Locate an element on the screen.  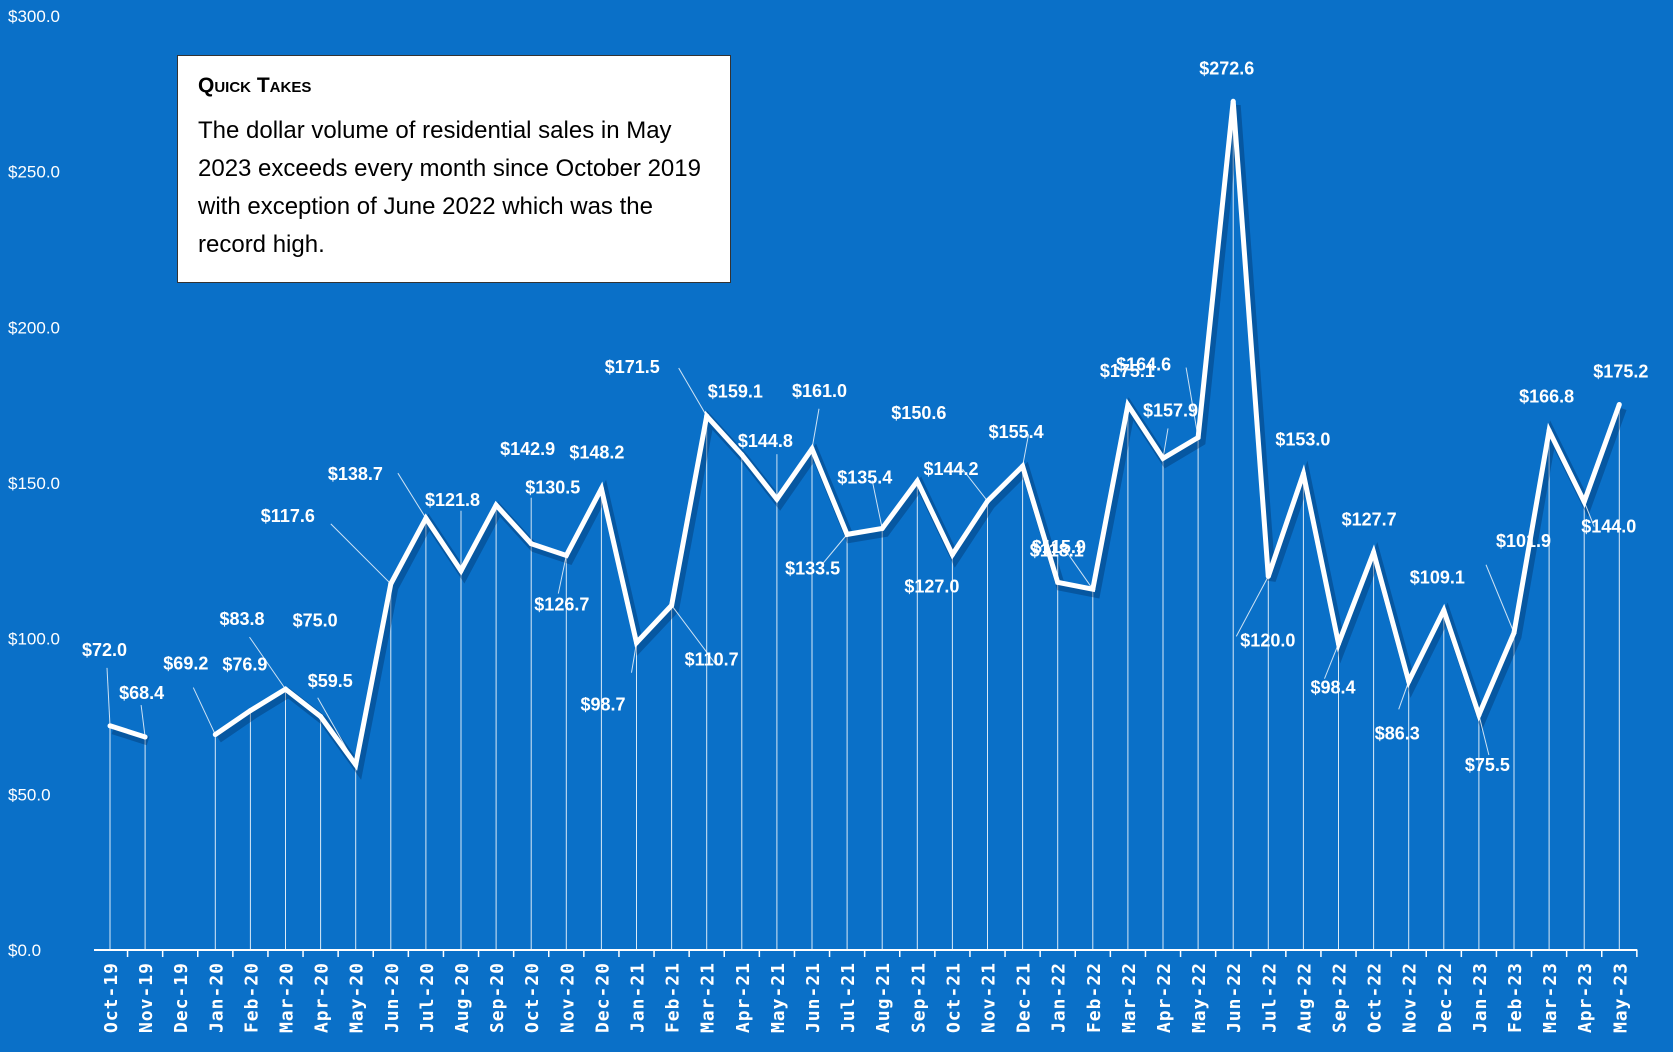
x-tick-label: May-20 is located at coordinates (357, 997).